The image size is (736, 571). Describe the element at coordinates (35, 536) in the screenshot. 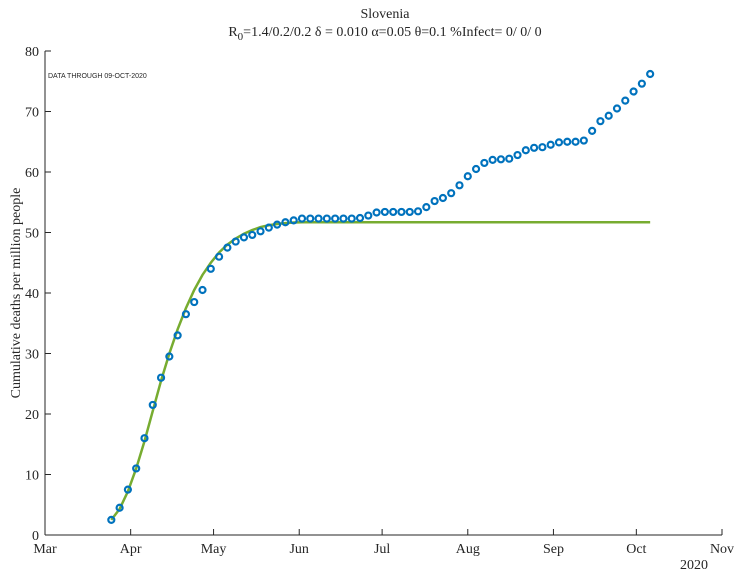

I see `y-tick-label: 0` at that location.